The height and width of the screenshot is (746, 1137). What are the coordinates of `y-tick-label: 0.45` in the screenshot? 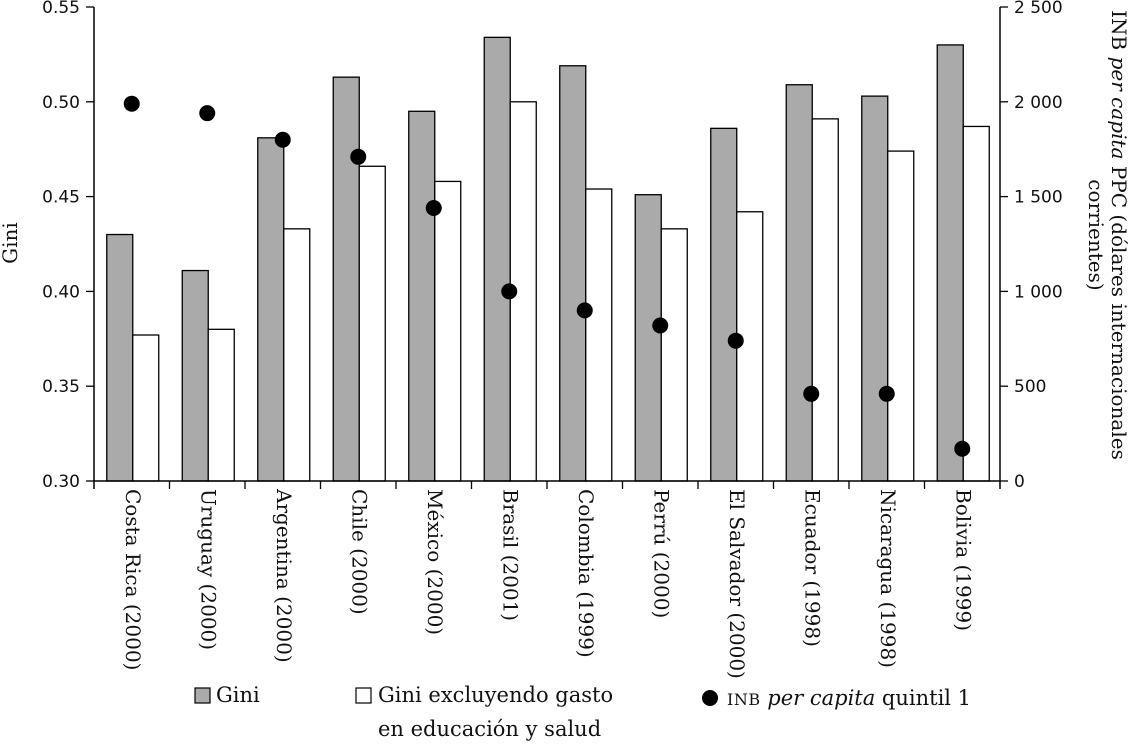 It's located at (61, 198).